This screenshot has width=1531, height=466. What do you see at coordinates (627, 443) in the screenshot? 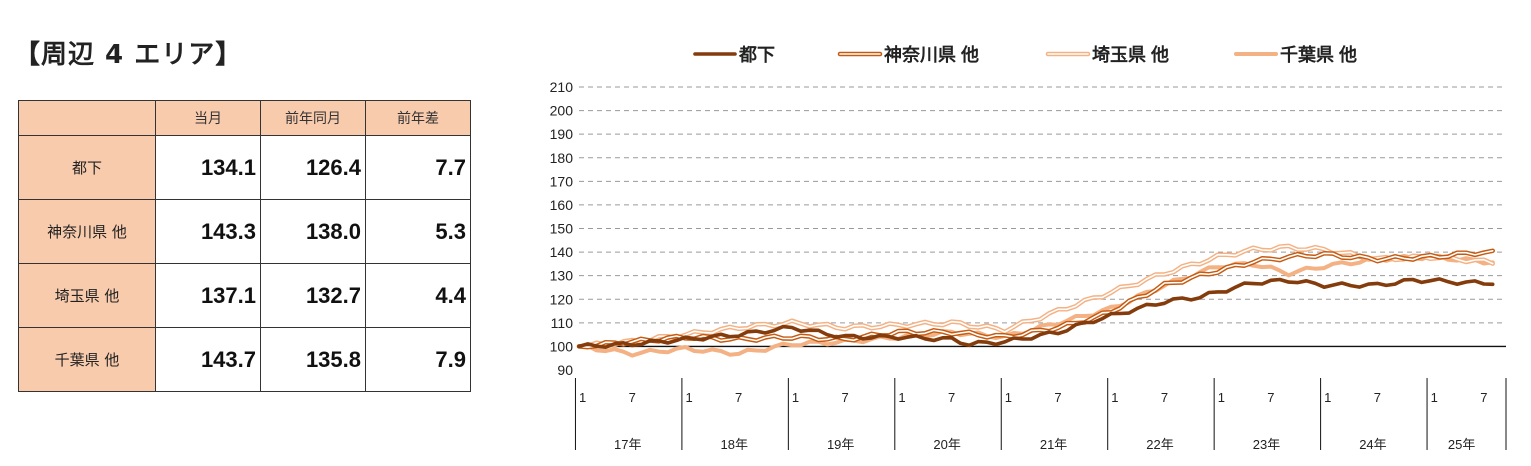
I see `year-label: 17年` at bounding box center [627, 443].